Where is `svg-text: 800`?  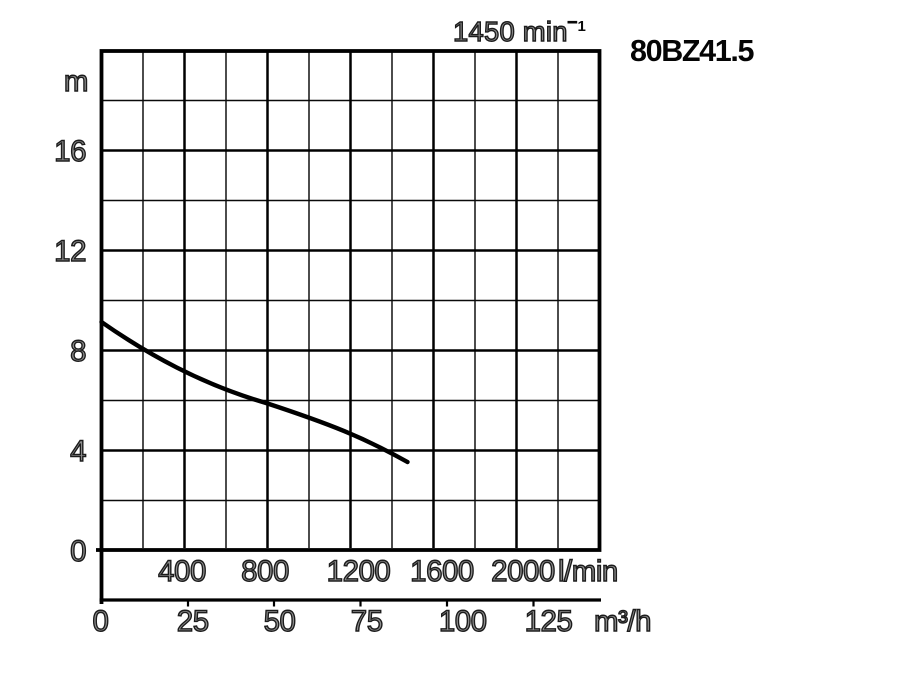 svg-text: 800 is located at coordinates (265, 571).